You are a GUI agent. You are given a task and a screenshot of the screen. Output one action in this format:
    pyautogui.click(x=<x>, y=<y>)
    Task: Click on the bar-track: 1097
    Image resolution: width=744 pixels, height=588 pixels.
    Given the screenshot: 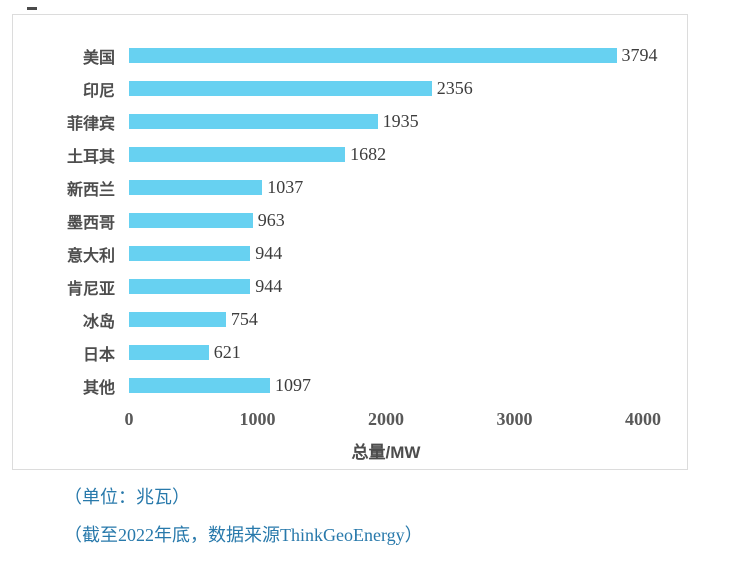 What is the action you would take?
    pyautogui.click(x=386, y=385)
    